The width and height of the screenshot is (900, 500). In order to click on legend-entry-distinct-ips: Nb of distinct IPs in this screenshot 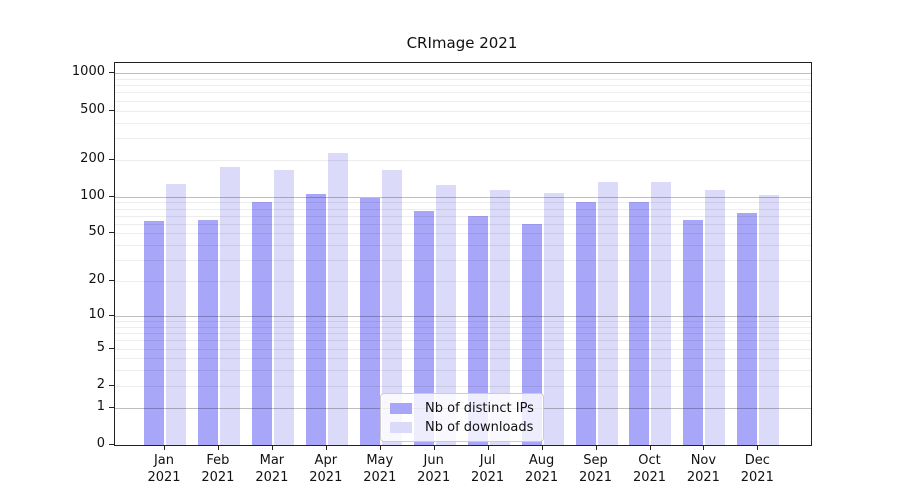, I will do `click(462, 408)`.